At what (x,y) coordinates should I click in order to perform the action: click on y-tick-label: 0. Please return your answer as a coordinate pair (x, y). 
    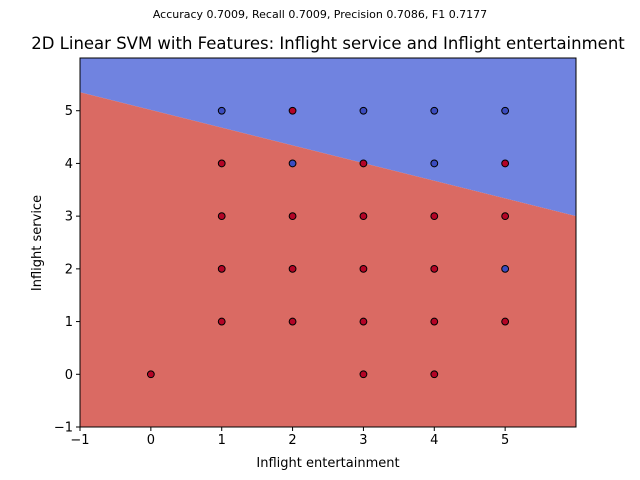
    Looking at the image, I should click on (69, 375).